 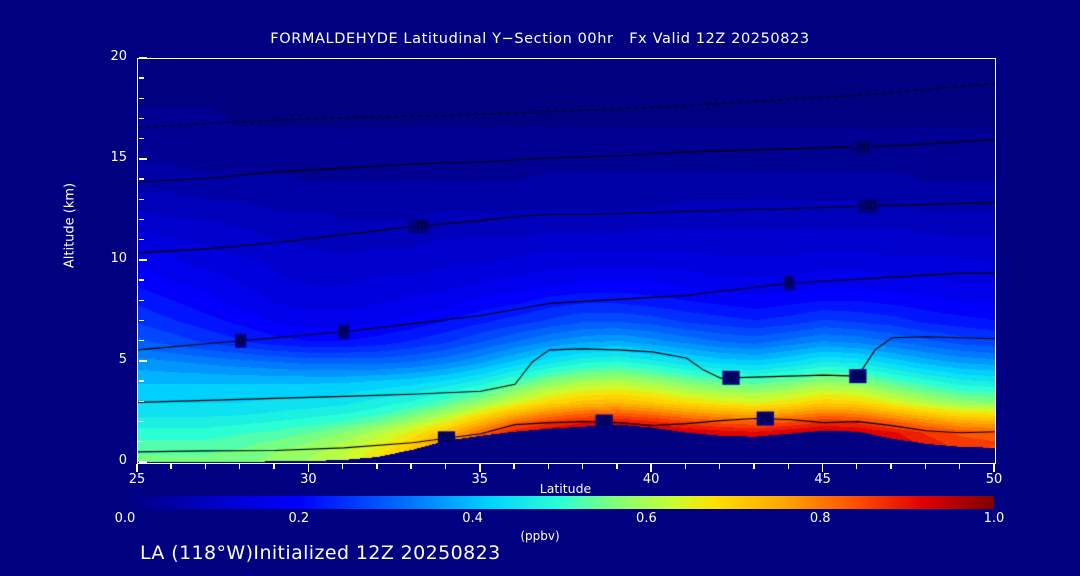 What do you see at coordinates (137, 479) in the screenshot?
I see `x-tick-label: 25` at bounding box center [137, 479].